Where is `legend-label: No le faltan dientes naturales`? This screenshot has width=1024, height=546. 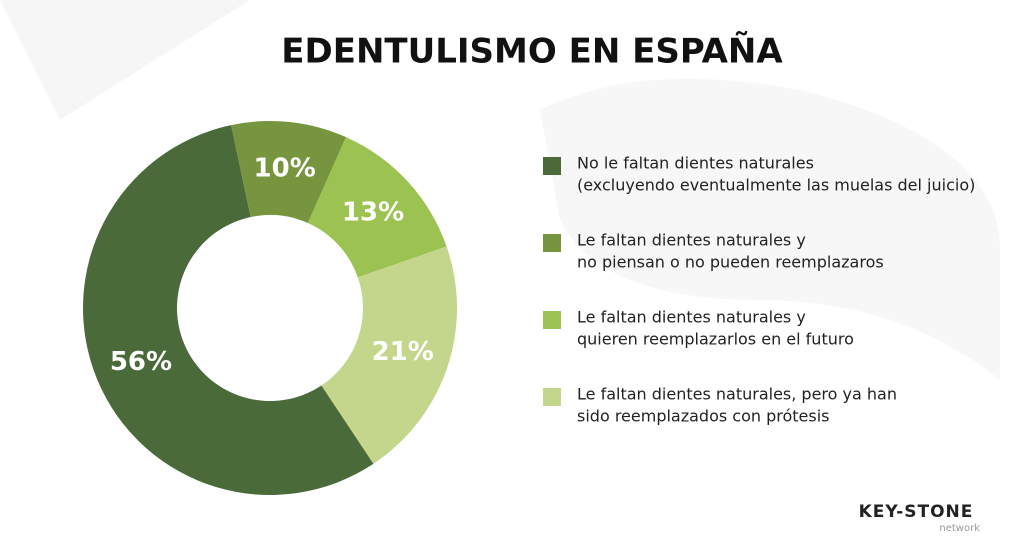 legend-label: No le faltan dientes naturales is located at coordinates (695, 163).